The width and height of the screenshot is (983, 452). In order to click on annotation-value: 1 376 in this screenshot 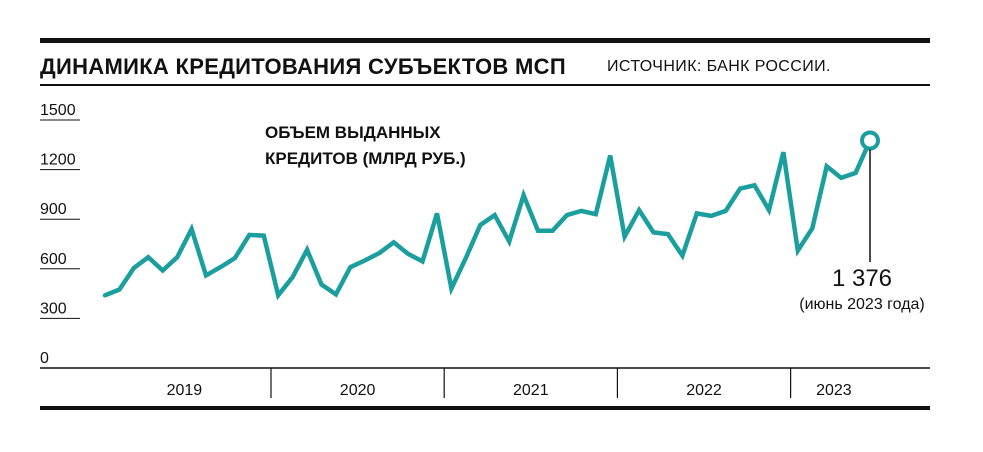, I will do `click(862, 278)`.